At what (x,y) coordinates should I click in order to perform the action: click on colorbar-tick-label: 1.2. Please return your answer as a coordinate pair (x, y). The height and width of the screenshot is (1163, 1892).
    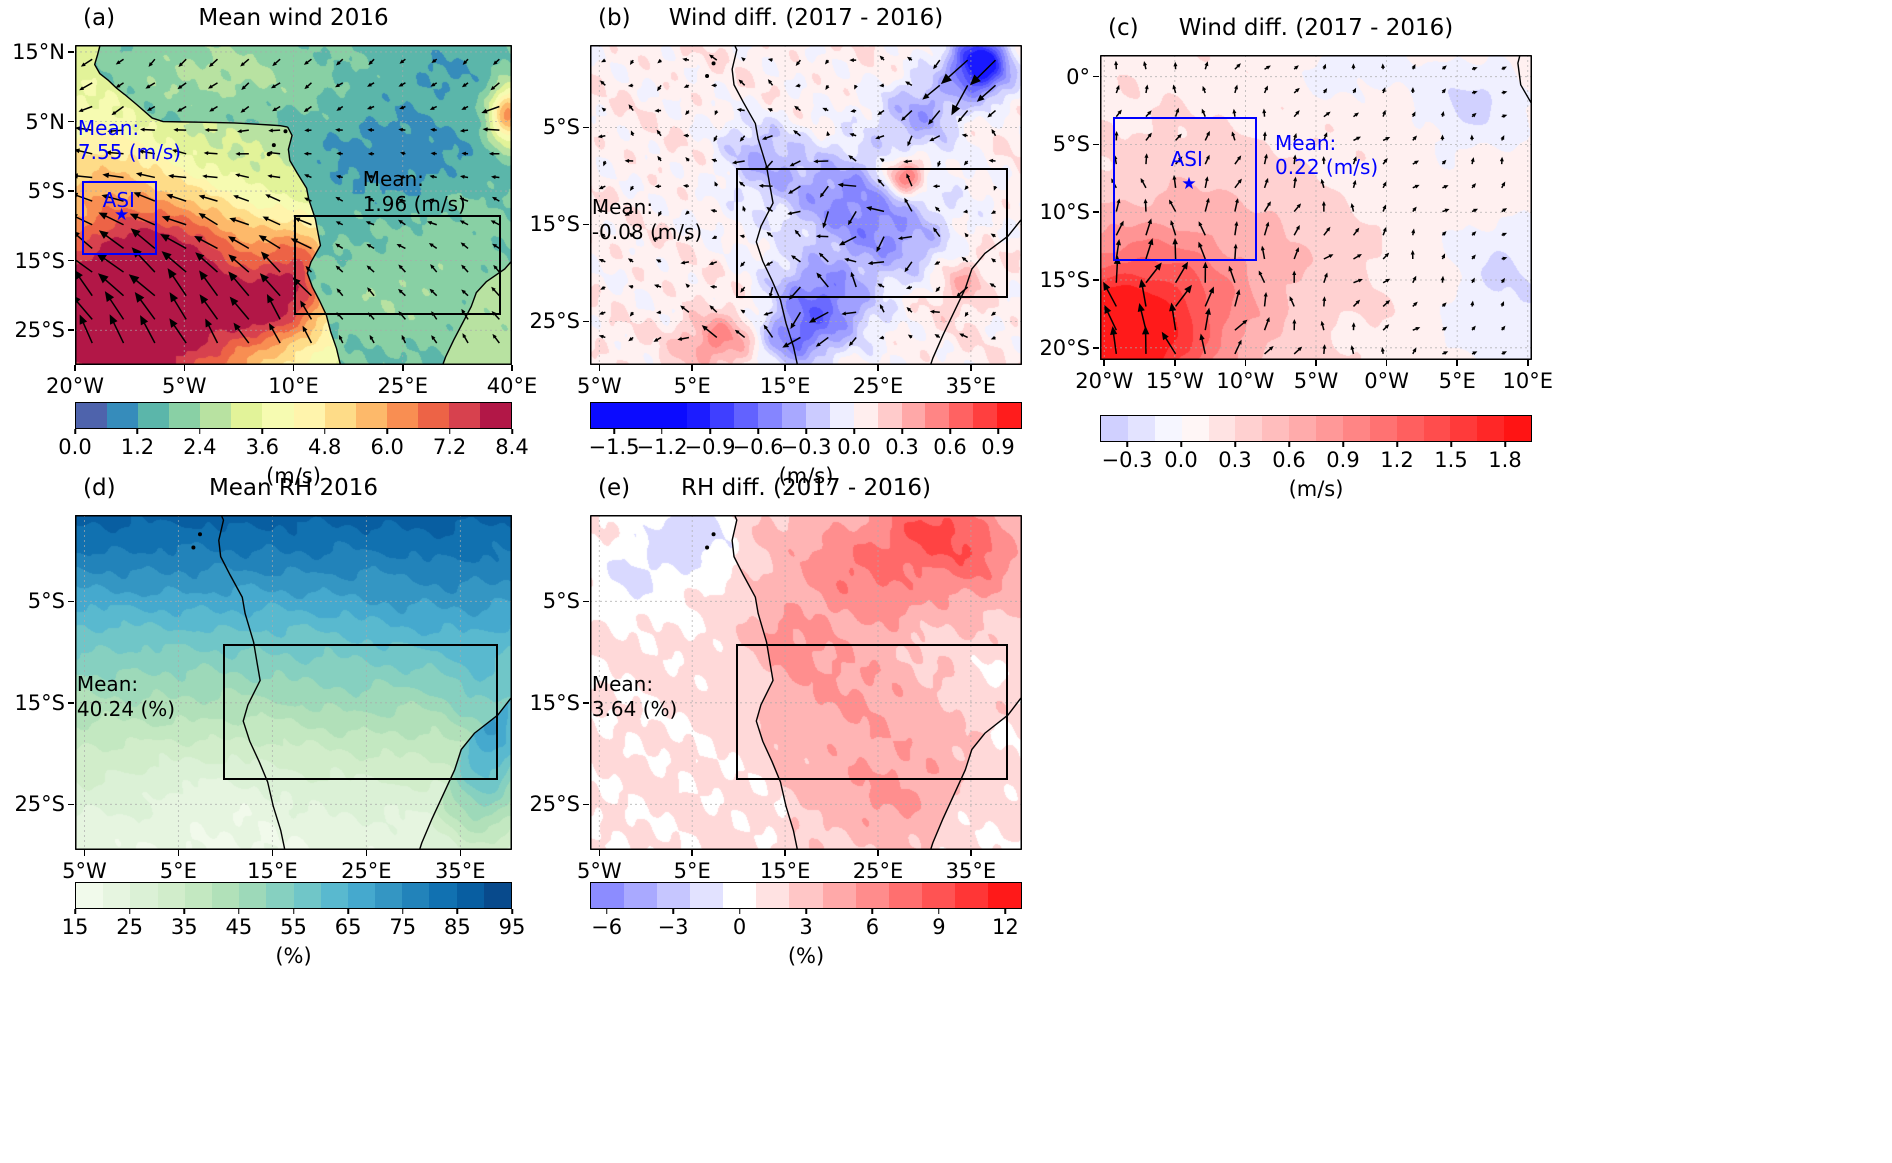
    Looking at the image, I should click on (137, 447).